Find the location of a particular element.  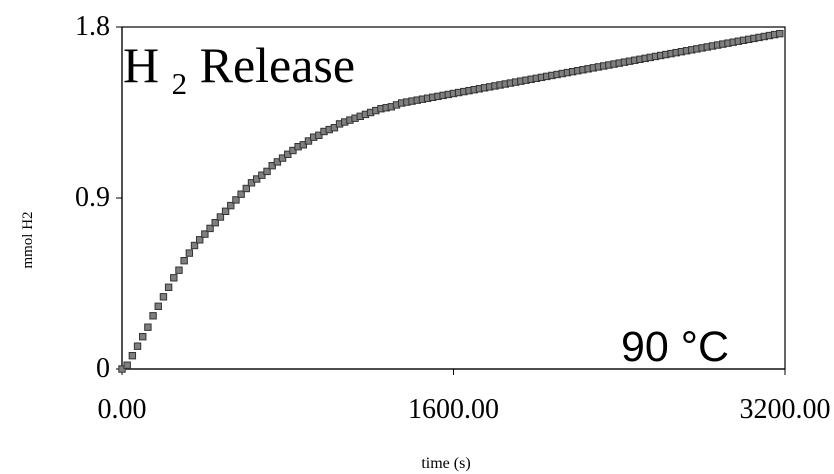

y-axis-label: mmol H2 is located at coordinates (28, 239).